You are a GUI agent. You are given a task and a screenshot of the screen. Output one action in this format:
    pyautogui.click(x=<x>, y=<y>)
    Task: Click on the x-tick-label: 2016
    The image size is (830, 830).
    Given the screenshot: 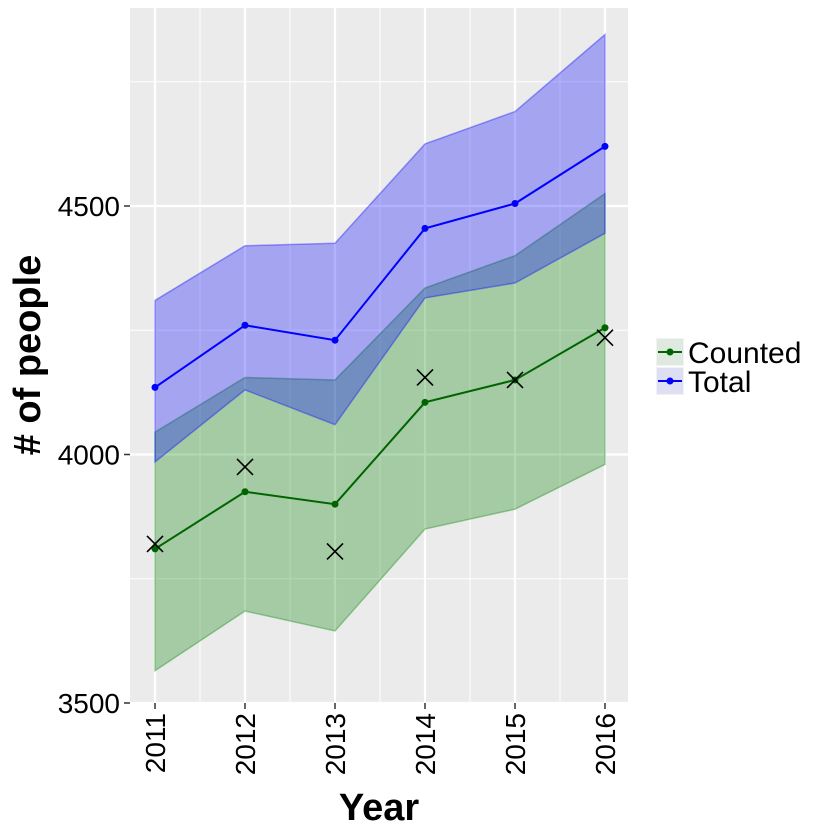 What is the action you would take?
    pyautogui.click(x=605, y=744)
    